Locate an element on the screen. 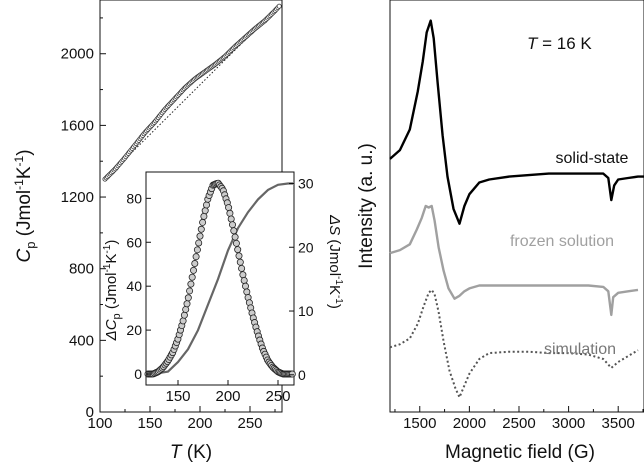 The width and height of the screenshot is (644, 466). inset-left-label-sup1: -1 is located at coordinates (107, 267).